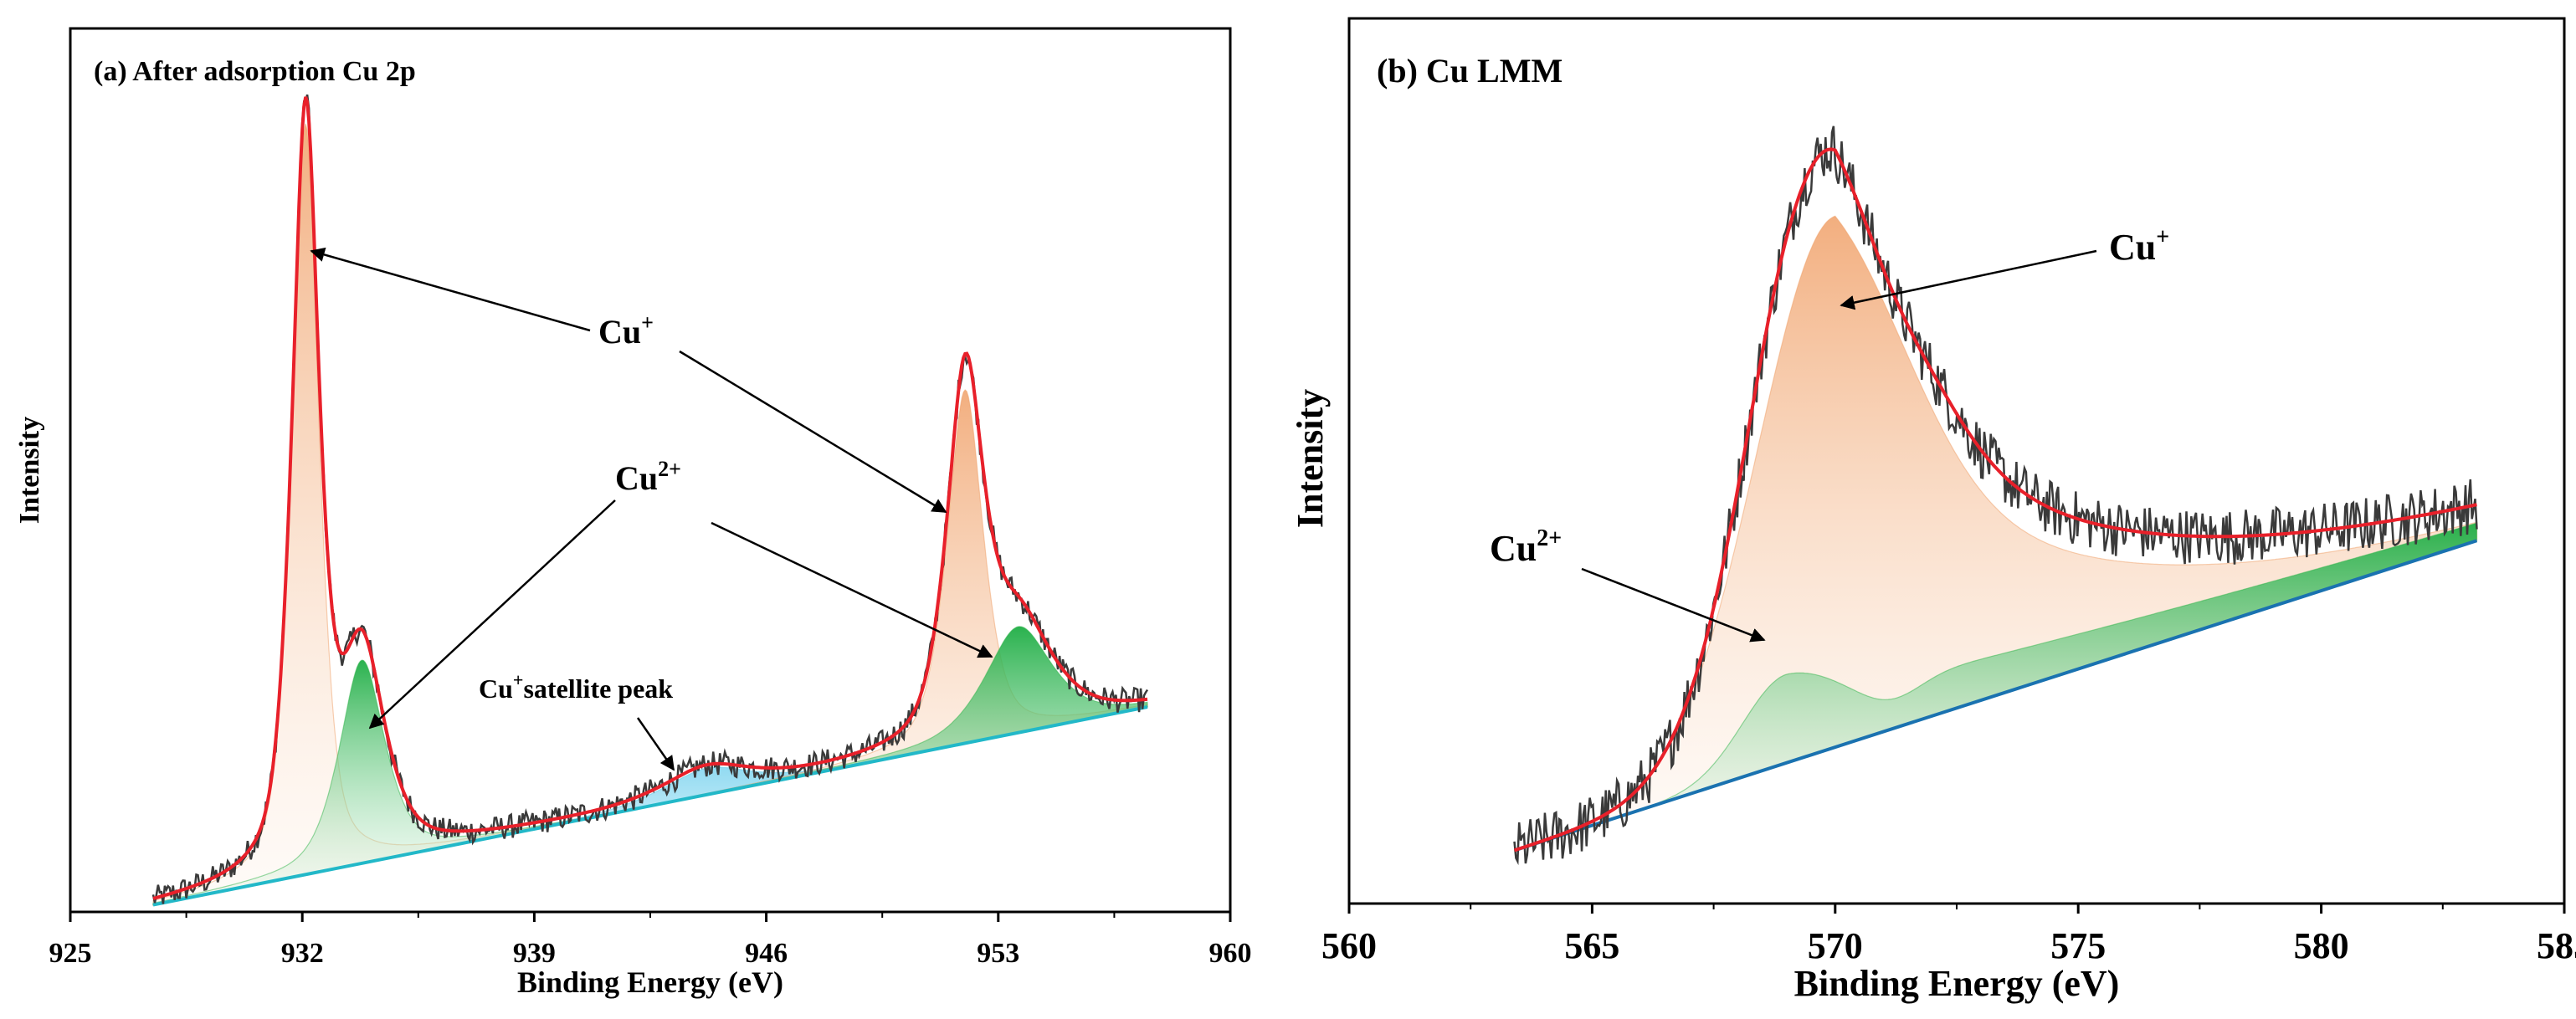 This screenshot has height=1019, width=2576. Describe the element at coordinates (1968, 279) in the screenshot. I see `arrow-b-cu-plus` at that location.